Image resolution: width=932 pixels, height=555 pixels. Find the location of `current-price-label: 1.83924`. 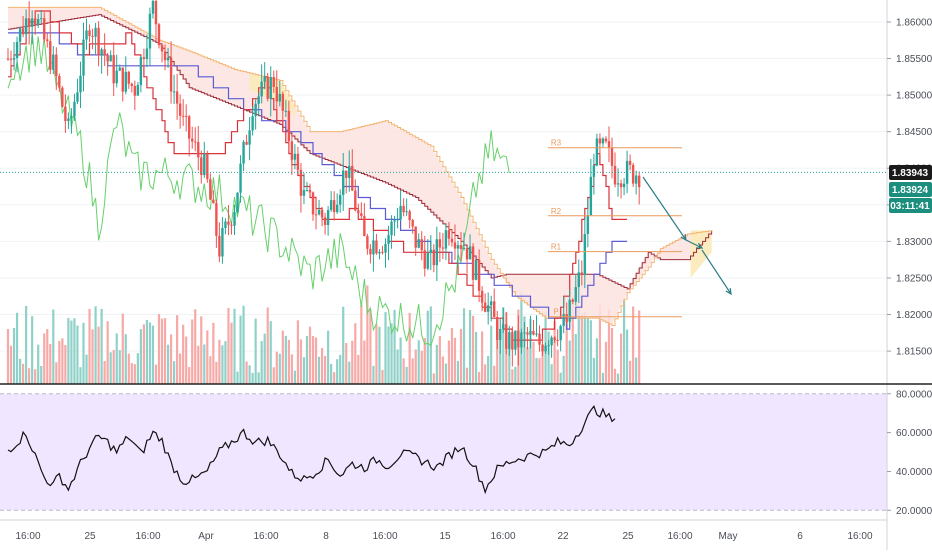

current-price-label: 1.83924 is located at coordinates (910, 190).